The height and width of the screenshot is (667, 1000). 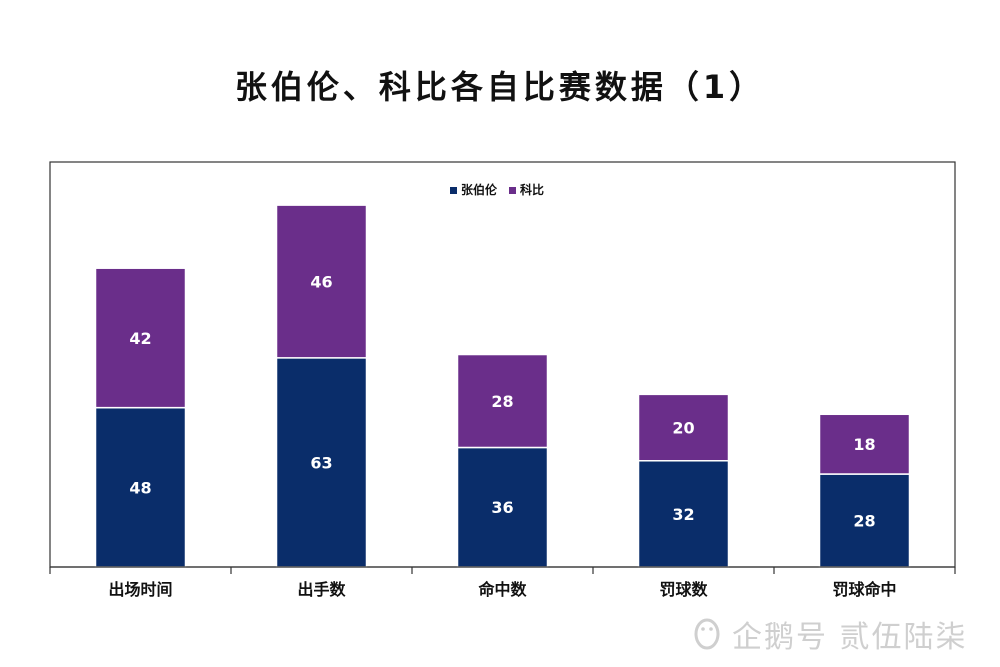 I want to click on data-label: 46, so click(x=321, y=281).